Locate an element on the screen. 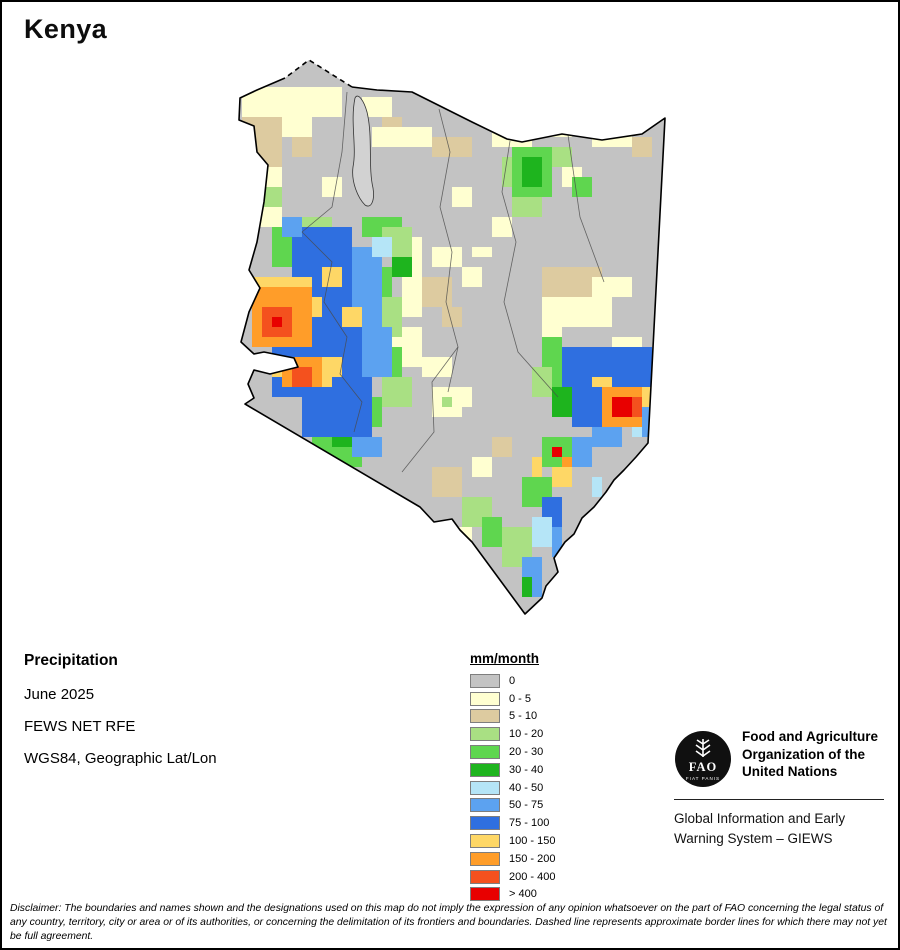  legend-entry: 50 - 75 is located at coordinates (512, 806).